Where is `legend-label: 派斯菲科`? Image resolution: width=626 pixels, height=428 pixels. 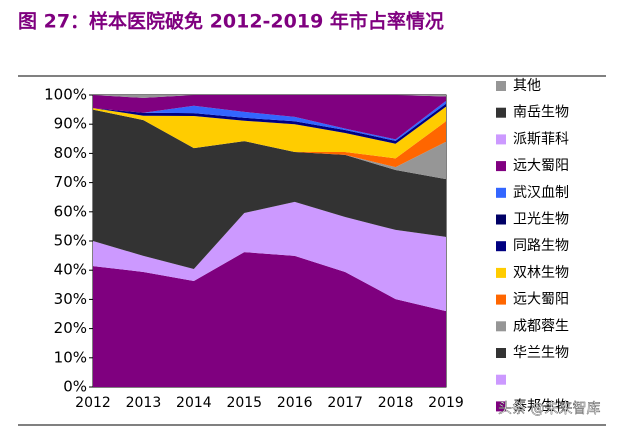 legend-label: 派斯菲科 is located at coordinates (541, 139).